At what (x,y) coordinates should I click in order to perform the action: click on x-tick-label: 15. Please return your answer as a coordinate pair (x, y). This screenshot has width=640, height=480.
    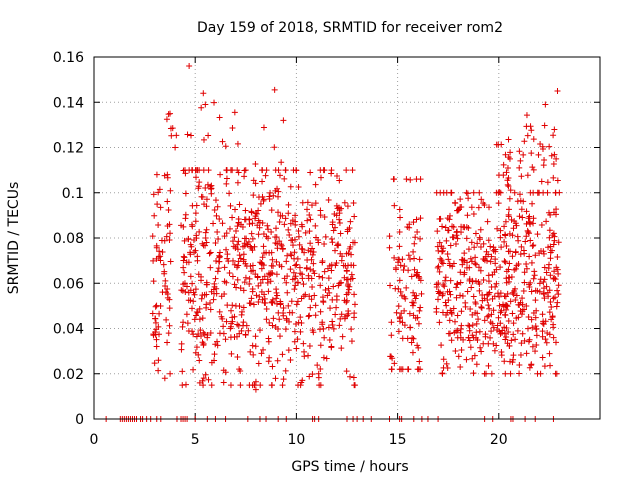
    Looking at the image, I should click on (398, 440).